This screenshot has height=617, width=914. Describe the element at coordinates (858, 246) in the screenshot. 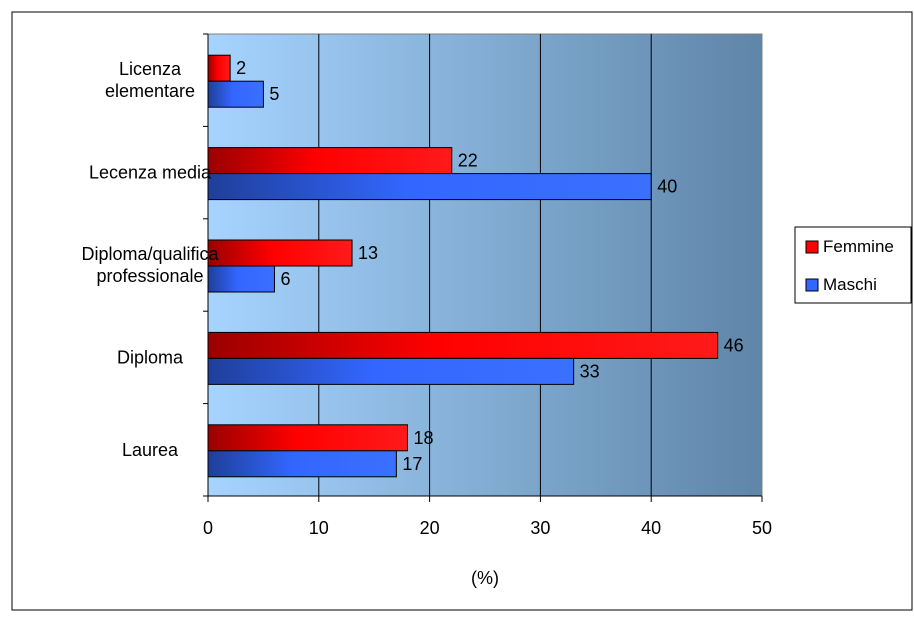

I see `legend-label-femmine: Femmine` at that location.